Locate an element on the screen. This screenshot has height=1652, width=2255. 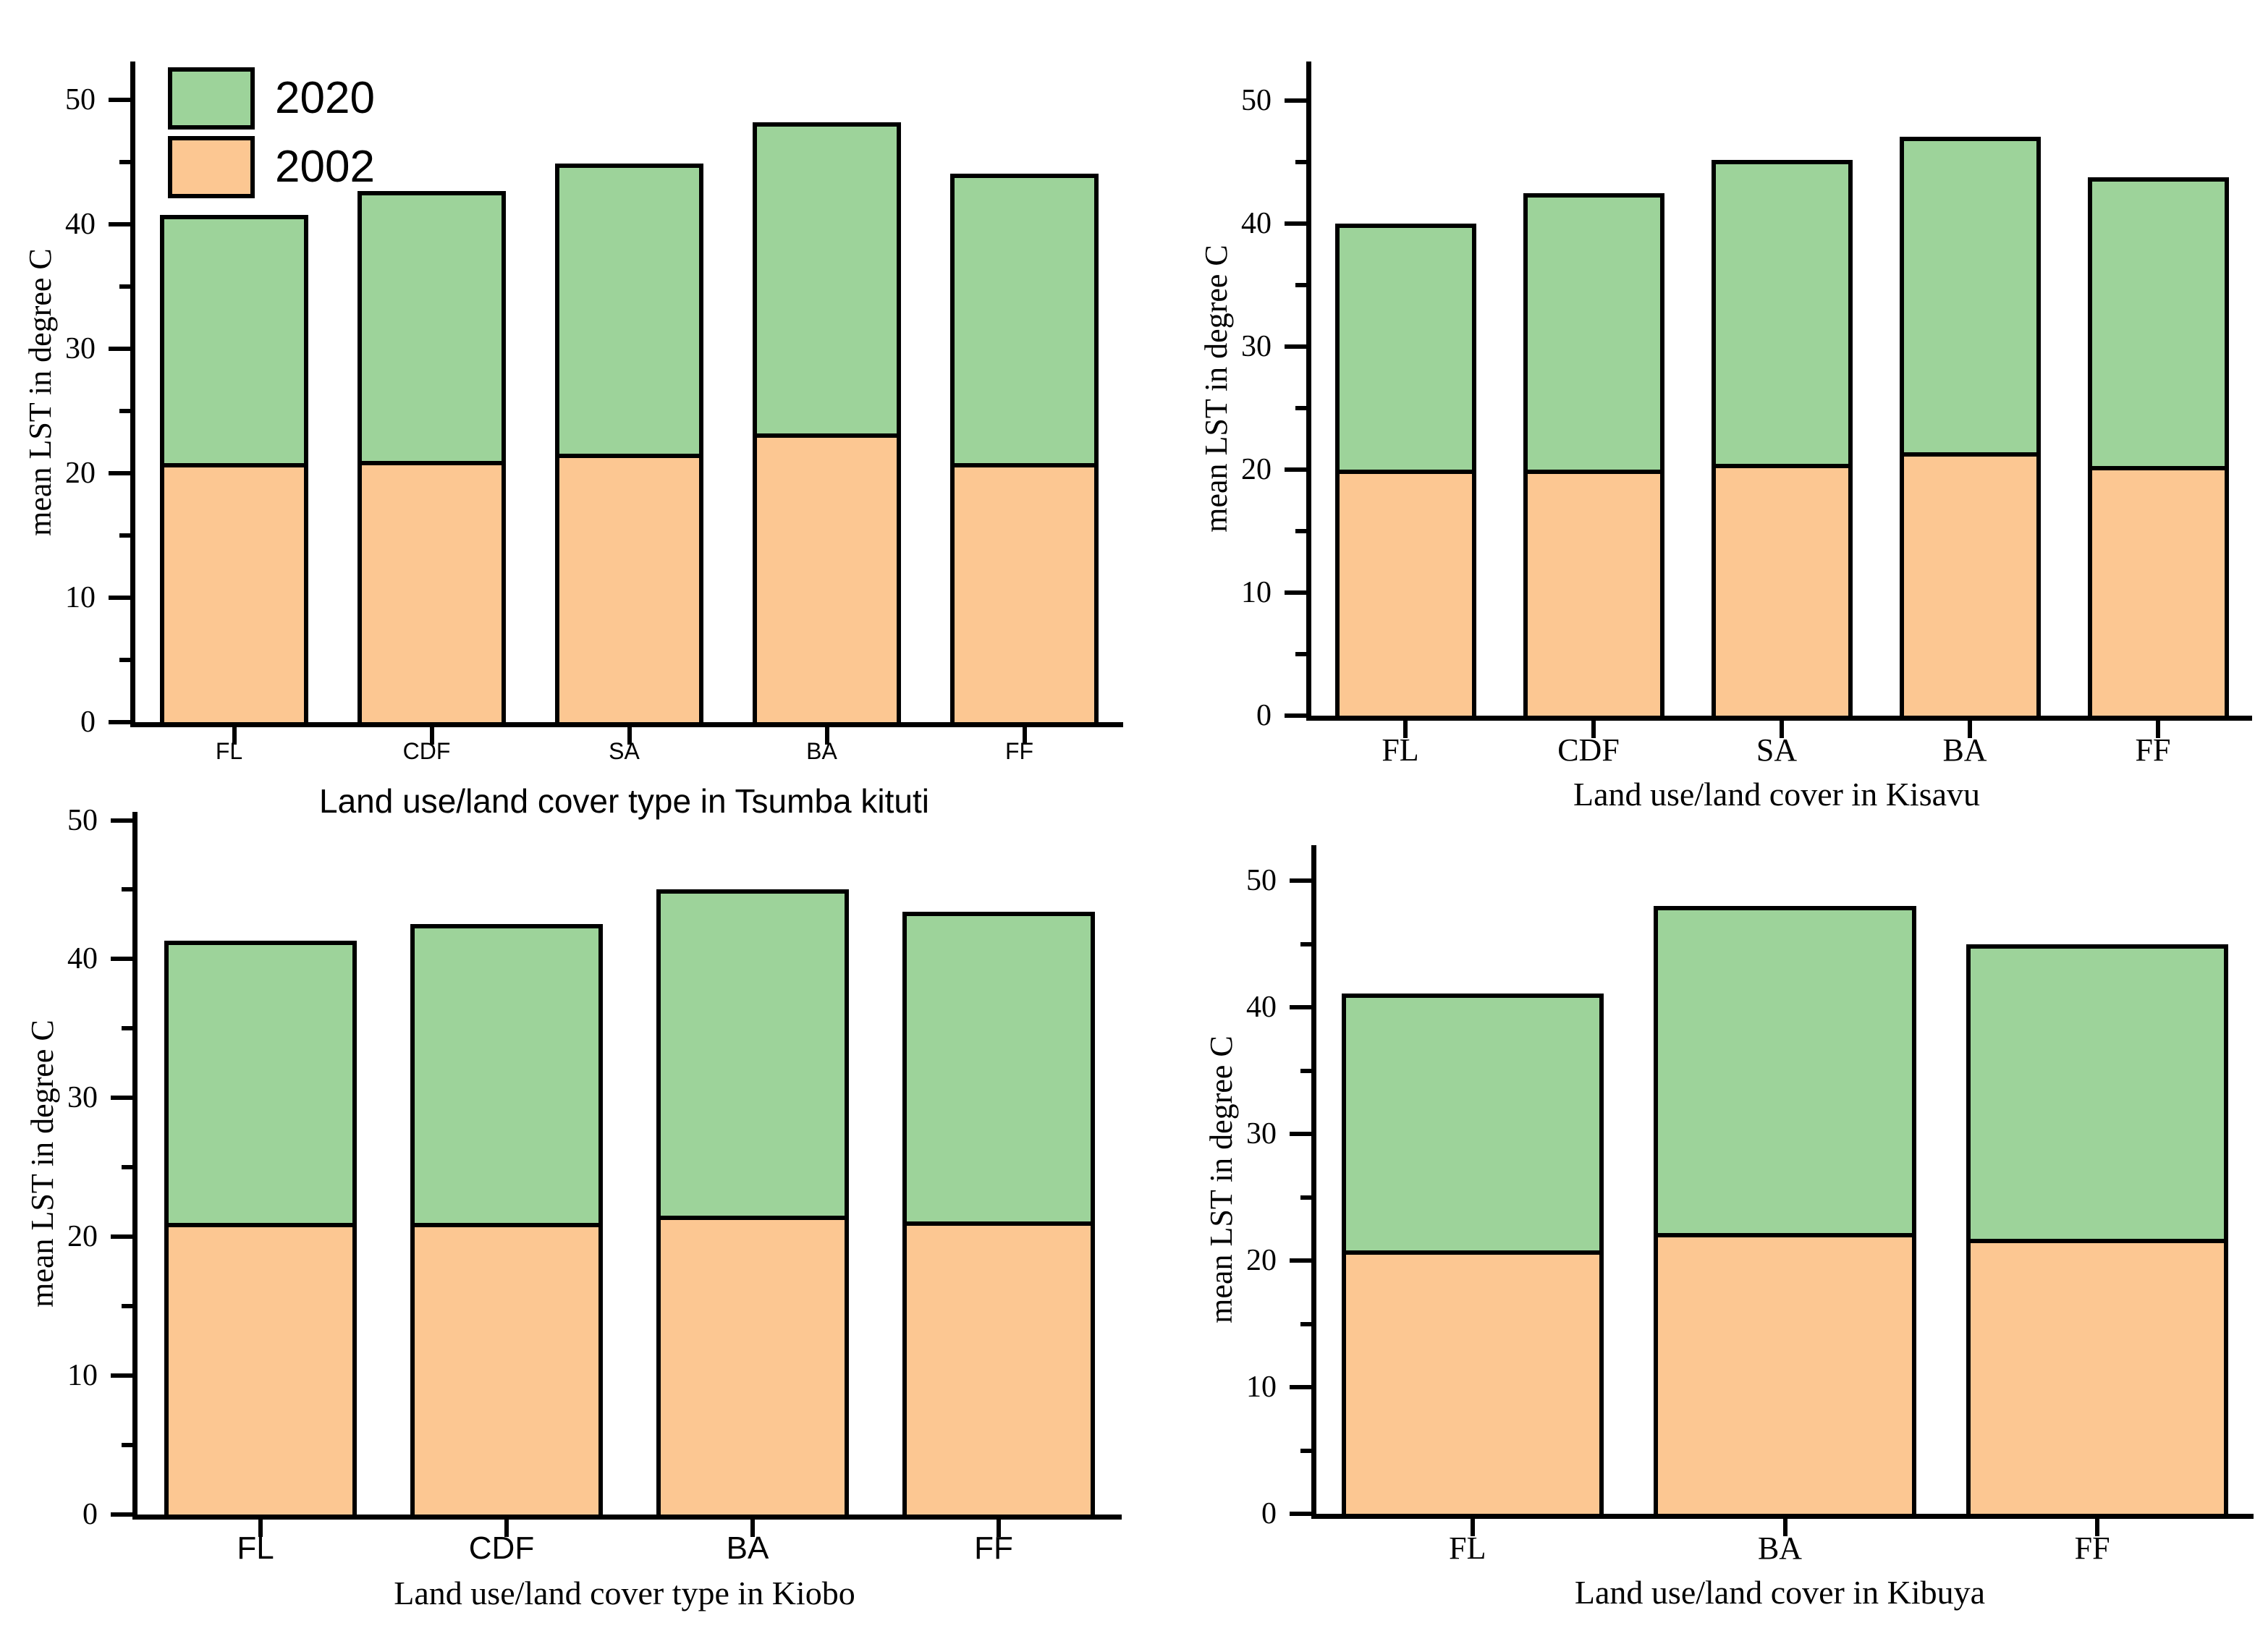
legend-label-2002: 2002 is located at coordinates (325, 167).